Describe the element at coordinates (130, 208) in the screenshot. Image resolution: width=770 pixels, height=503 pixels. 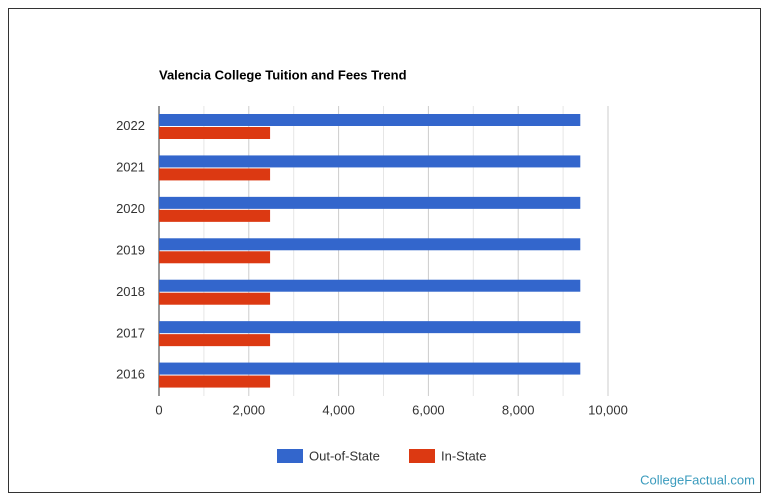
I see `y-tick-label: 2020` at that location.